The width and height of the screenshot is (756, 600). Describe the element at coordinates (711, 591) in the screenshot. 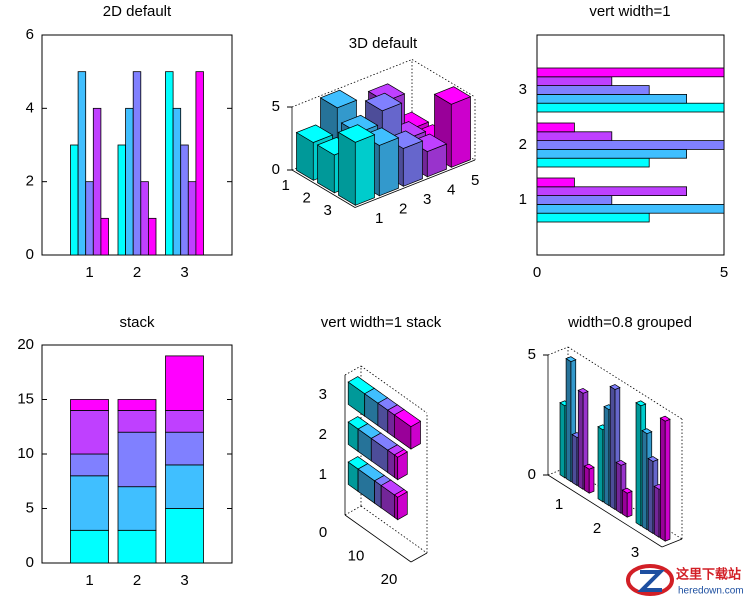

I see `watermark-url: heredown.com` at that location.